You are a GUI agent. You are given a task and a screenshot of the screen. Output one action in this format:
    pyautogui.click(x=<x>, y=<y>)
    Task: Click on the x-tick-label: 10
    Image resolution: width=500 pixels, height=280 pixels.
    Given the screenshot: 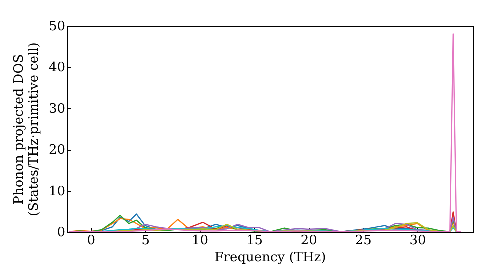 What is the action you would take?
    pyautogui.click(x=200, y=241)
    